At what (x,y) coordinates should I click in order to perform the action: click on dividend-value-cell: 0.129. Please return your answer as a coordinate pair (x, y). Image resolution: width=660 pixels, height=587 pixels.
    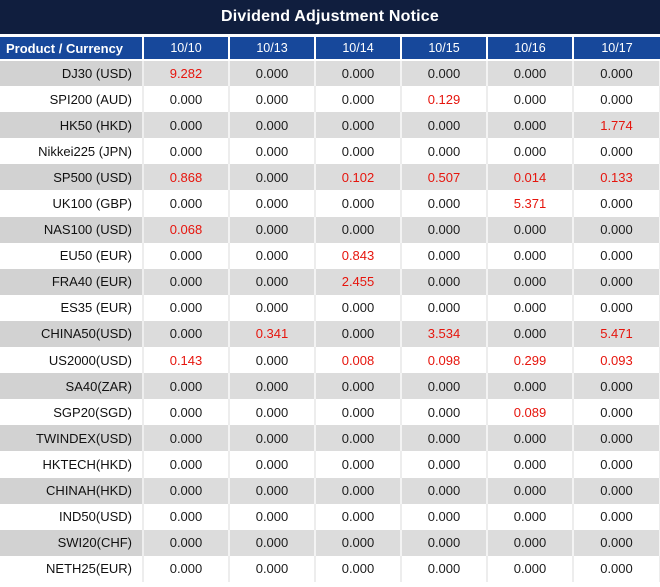
    Looking at the image, I should click on (444, 99).